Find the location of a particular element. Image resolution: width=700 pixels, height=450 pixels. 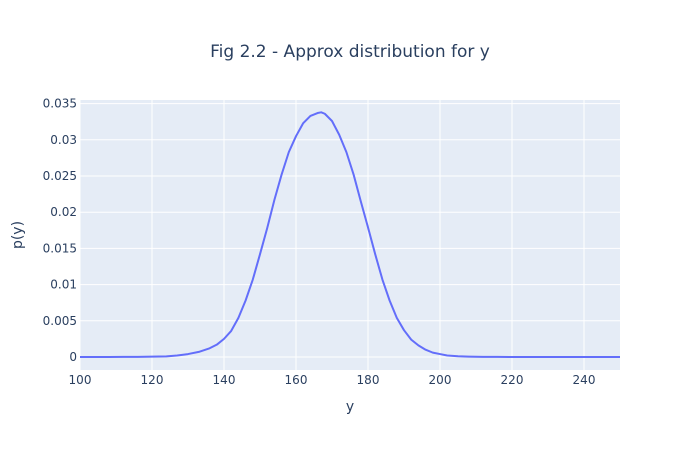

y-tick-label: 0.03 is located at coordinates (63, 140).